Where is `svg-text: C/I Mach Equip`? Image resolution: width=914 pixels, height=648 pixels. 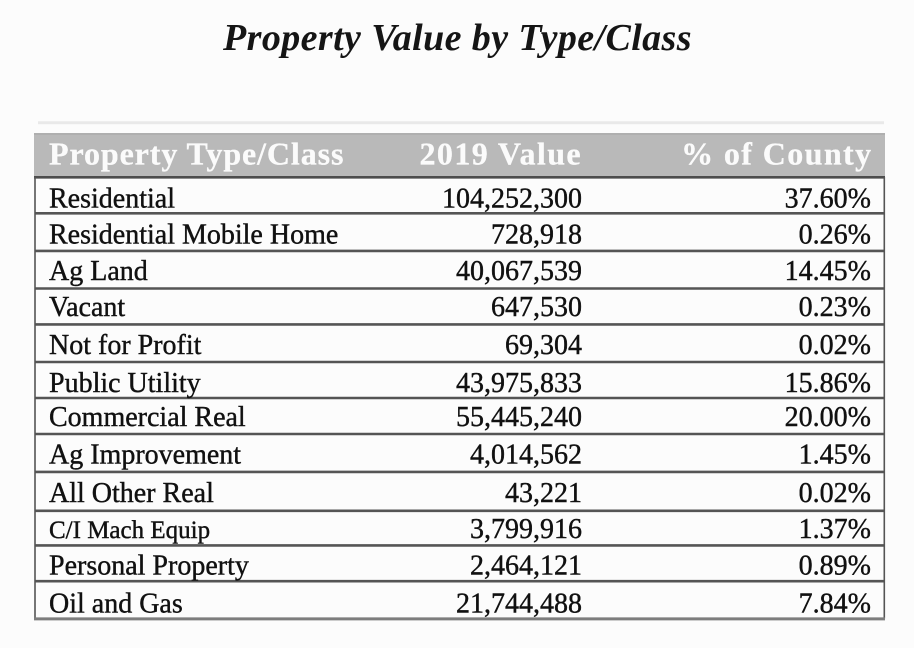
svg-text: C/I Mach Equip is located at coordinates (129, 530).